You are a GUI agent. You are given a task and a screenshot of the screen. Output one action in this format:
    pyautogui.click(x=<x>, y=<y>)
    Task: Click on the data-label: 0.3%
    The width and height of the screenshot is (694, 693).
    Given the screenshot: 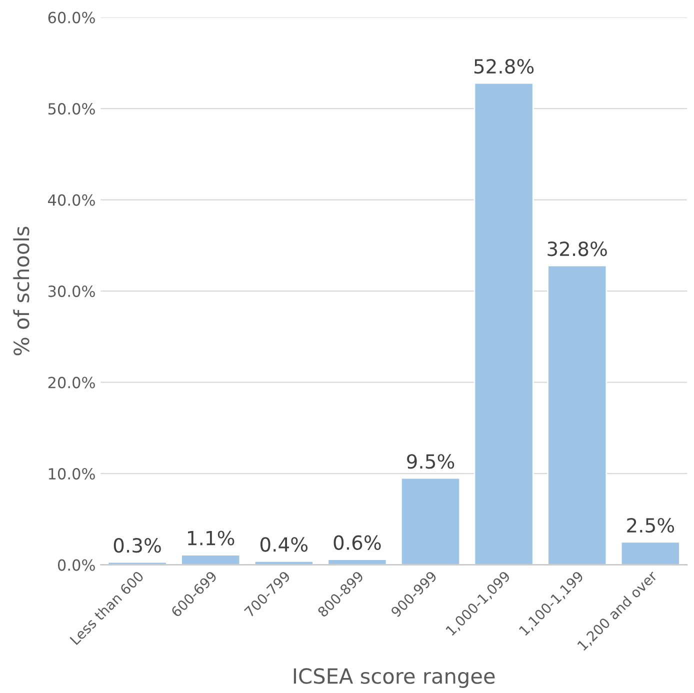 What is the action you would take?
    pyautogui.click(x=137, y=545)
    